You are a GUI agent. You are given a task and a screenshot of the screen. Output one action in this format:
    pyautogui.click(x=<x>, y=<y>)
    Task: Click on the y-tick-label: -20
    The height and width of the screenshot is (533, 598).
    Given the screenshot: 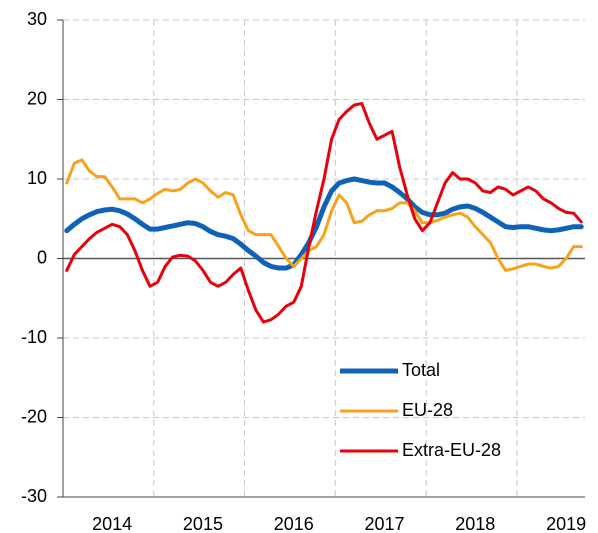 What is the action you would take?
    pyautogui.click(x=34, y=416)
    